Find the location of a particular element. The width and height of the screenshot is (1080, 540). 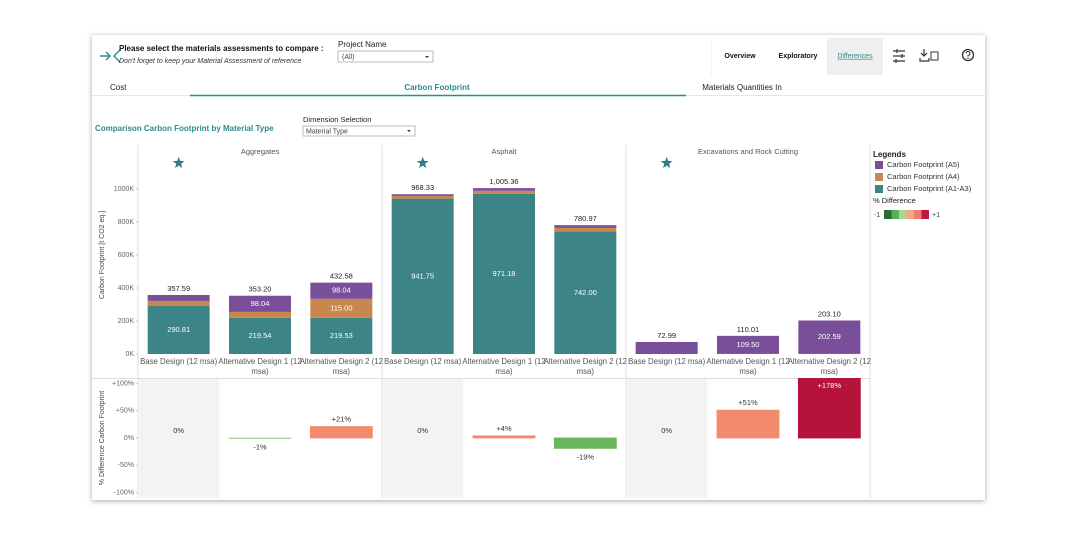

y-tick-label: -50% is located at coordinates (126, 465).